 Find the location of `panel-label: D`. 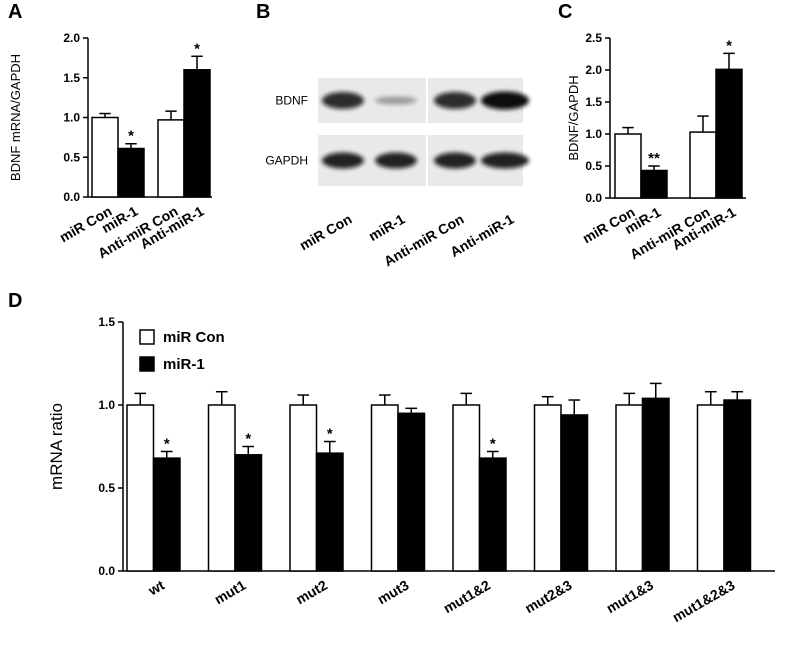

panel-label: D is located at coordinates (15, 301).